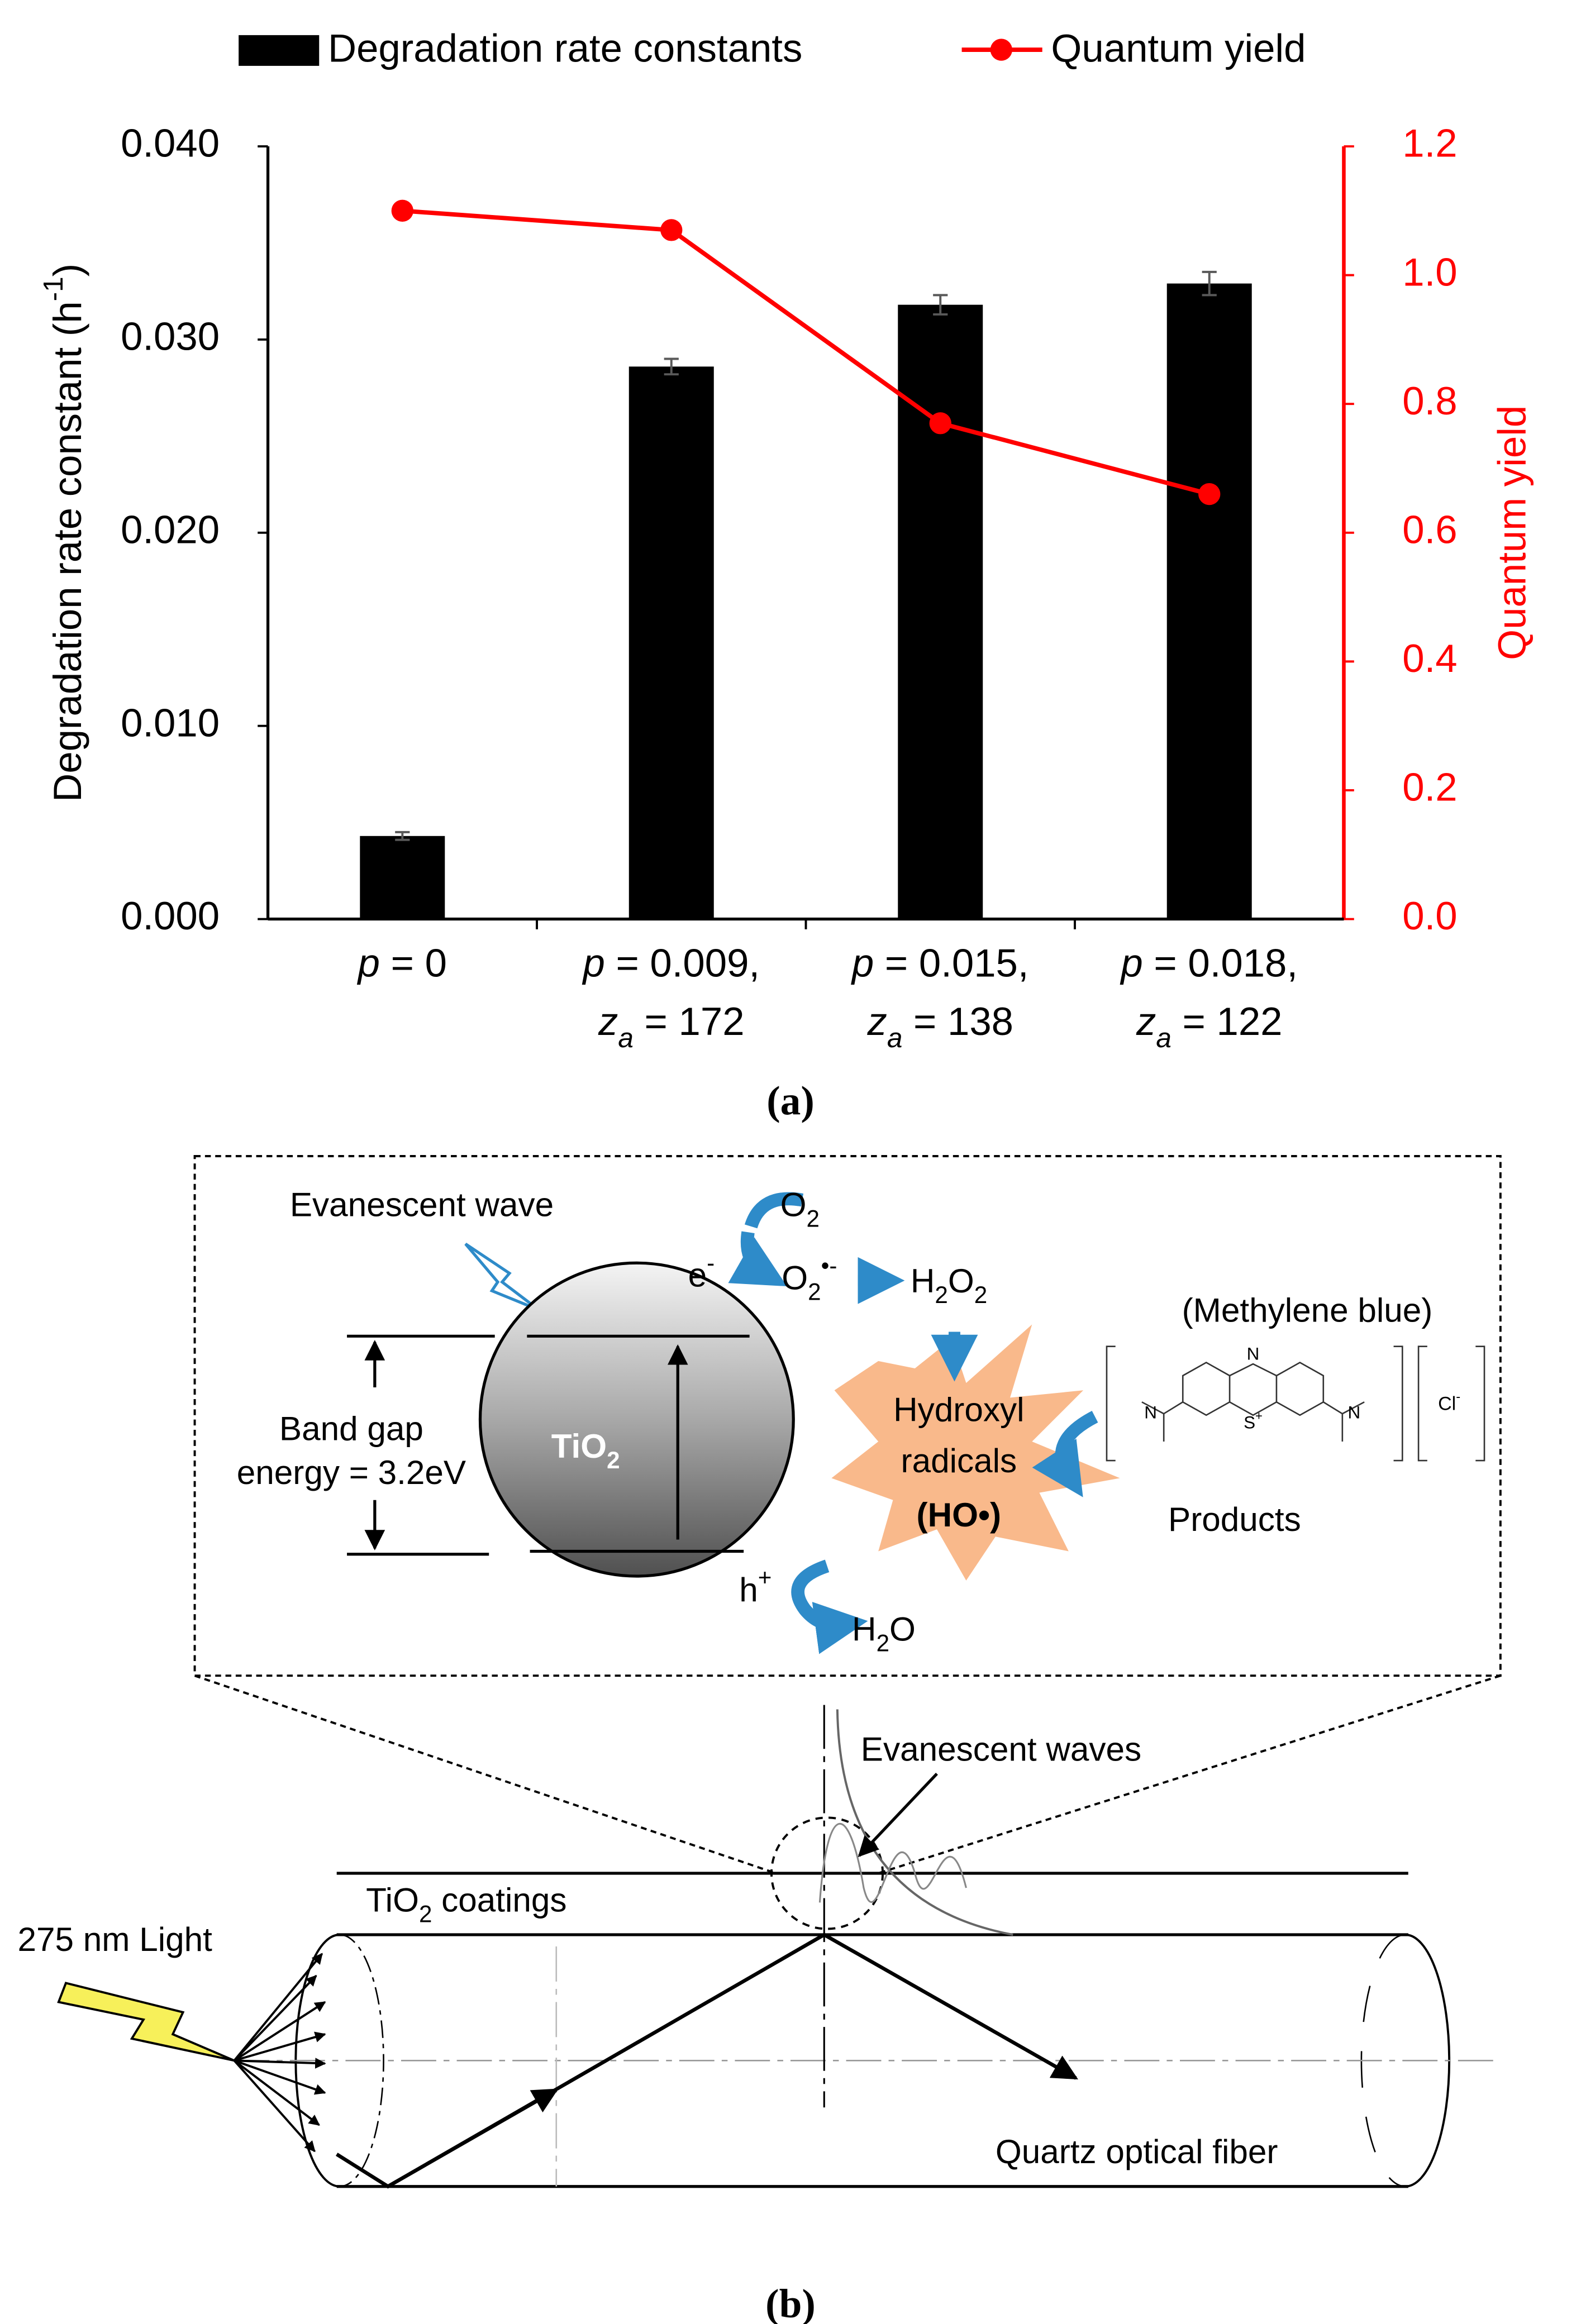 This screenshot has height=2324, width=1581. What do you see at coordinates (1253, 1421) in the screenshot?
I see `diagram-label: S+` at bounding box center [1253, 1421].